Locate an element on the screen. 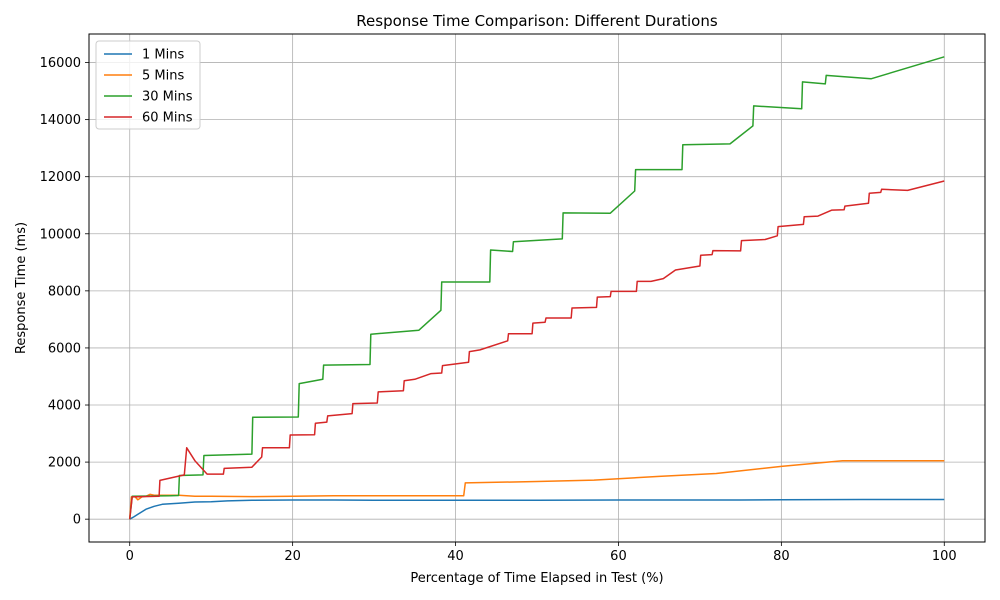 This screenshot has width=1000, height=600. x-tick-label: 100 is located at coordinates (944, 556).